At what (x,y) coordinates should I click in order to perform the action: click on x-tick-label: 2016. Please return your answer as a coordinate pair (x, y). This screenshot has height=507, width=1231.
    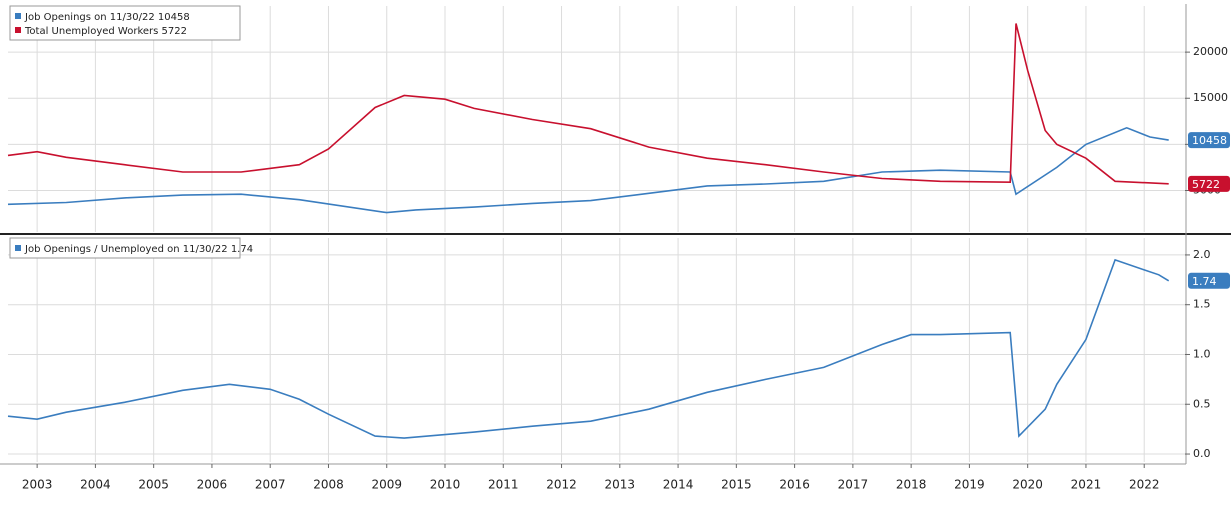
    Looking at the image, I should click on (794, 485).